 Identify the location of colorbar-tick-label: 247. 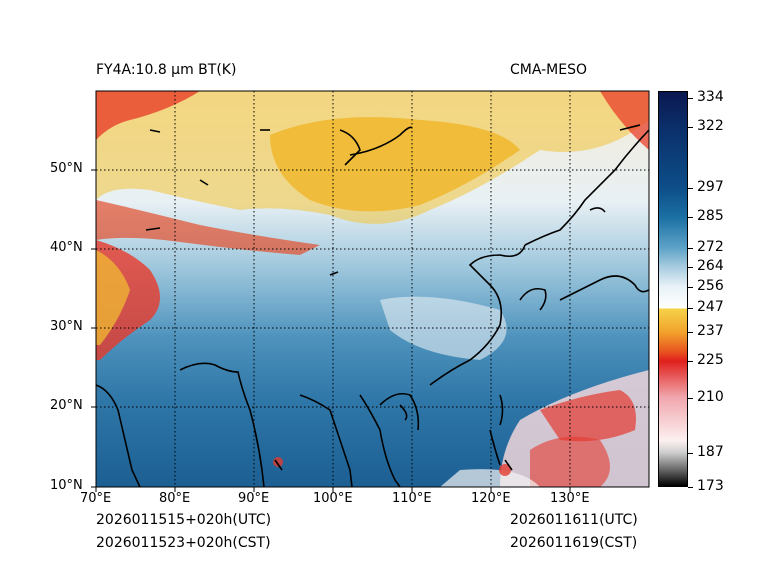
(710, 307).